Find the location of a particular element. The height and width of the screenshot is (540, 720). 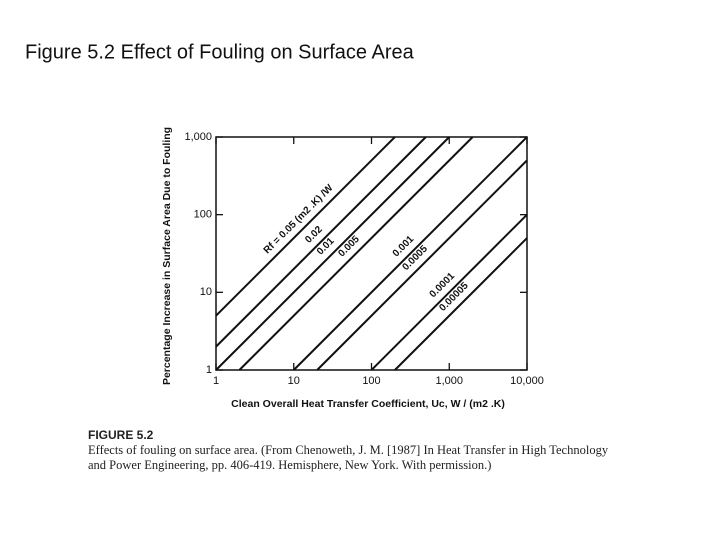

line-label: 0.01 is located at coordinates (326, 247).